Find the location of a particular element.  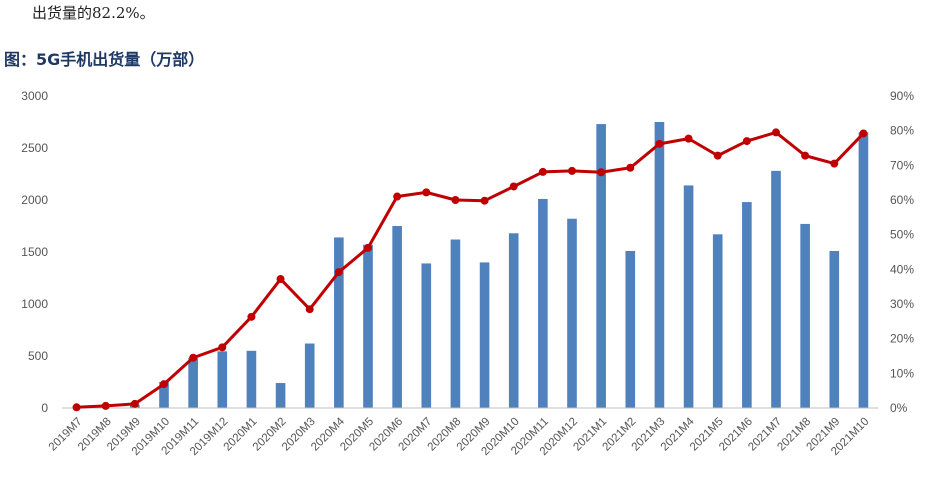

y-right-tick-label: 0% is located at coordinates (899, 408).